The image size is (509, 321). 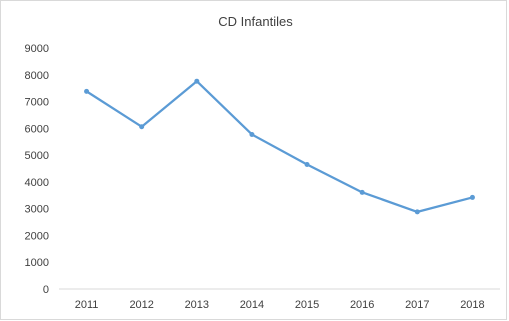 I want to click on y-tick-label: 9000, so click(x=37, y=49).